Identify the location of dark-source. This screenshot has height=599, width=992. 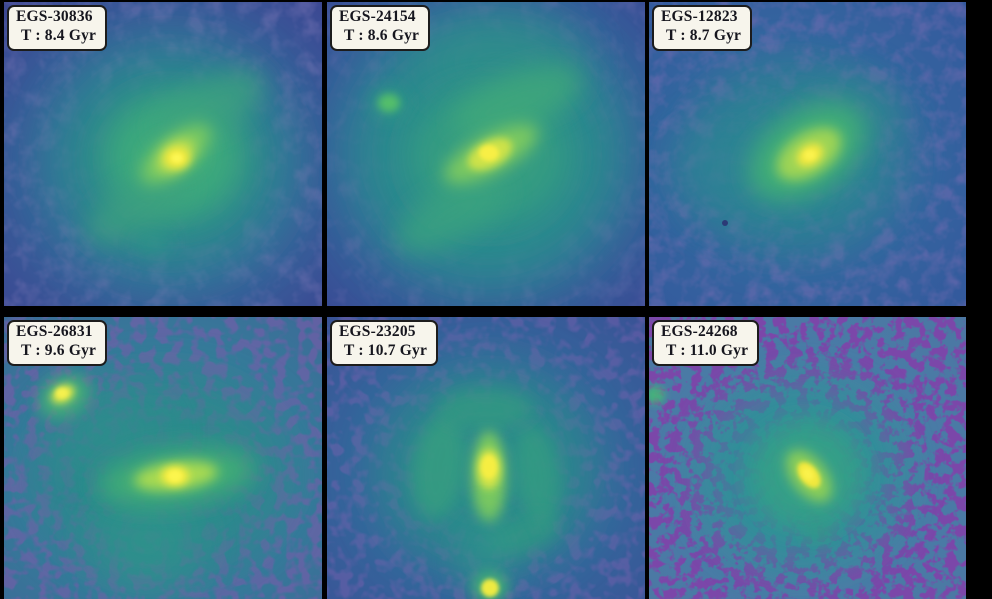
(725, 223).